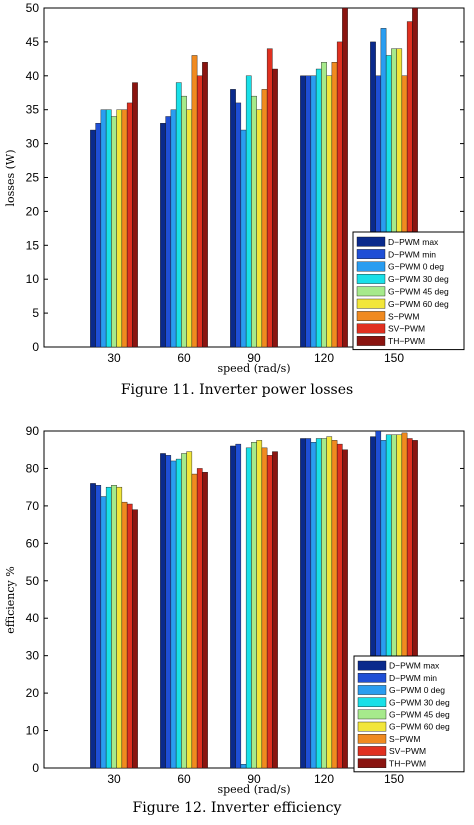  What do you see at coordinates (33, 245) in the screenshot?
I see `y-tick-label: 15` at bounding box center [33, 245].